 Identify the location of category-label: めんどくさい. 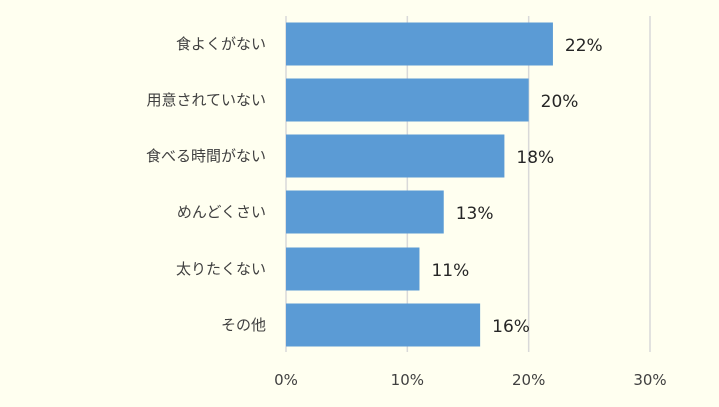
(221, 212).